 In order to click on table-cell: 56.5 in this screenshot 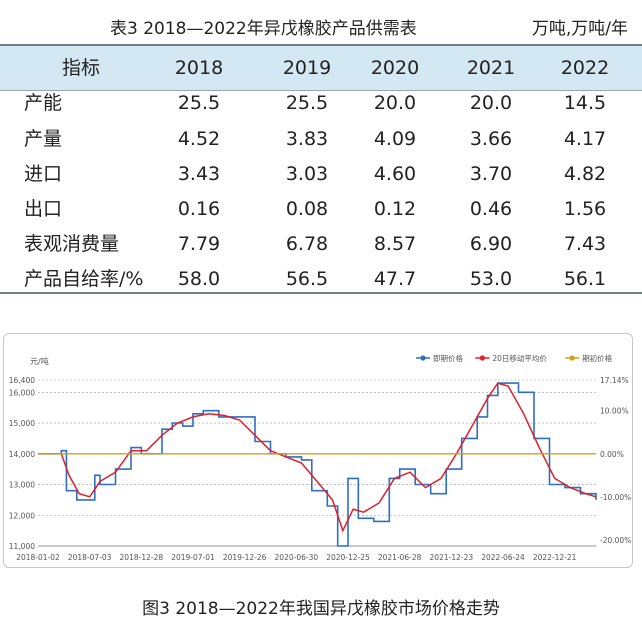, I will do `click(307, 279)`.